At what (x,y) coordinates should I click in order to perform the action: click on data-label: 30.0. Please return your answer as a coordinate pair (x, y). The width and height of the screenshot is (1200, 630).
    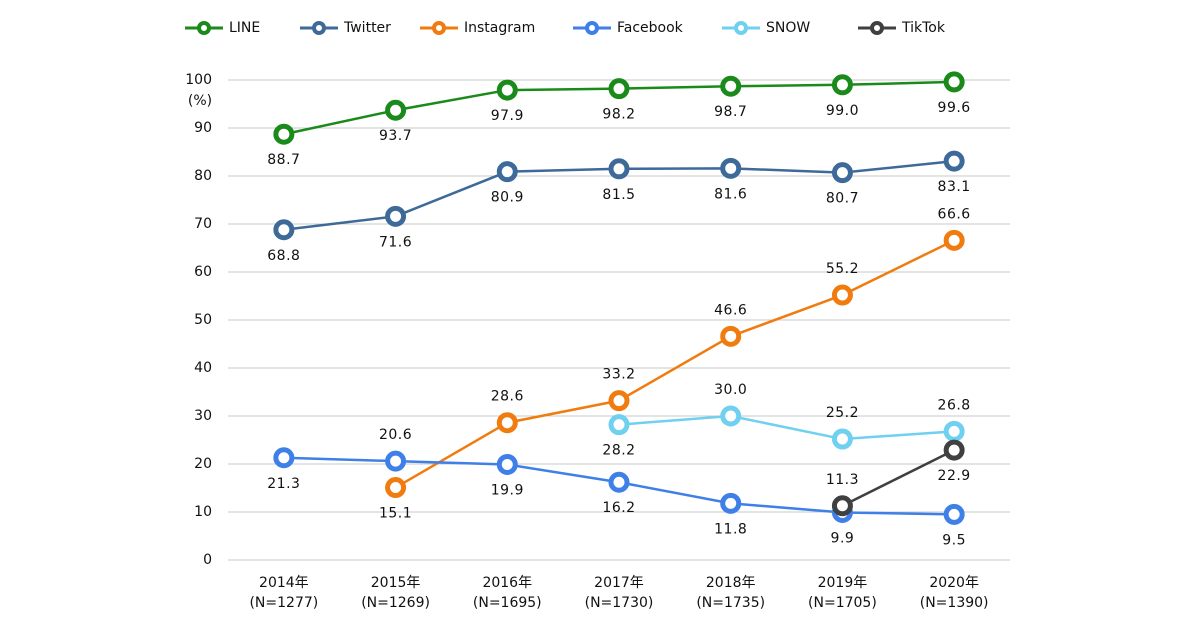
    Looking at the image, I should click on (730, 390).